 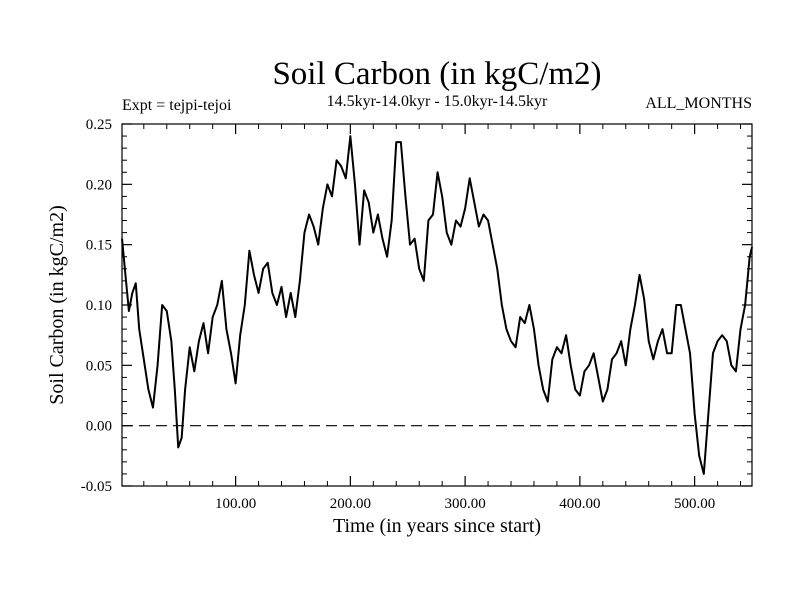 What do you see at coordinates (99, 427) in the screenshot?
I see `y-tick-label: 0.00` at bounding box center [99, 427].